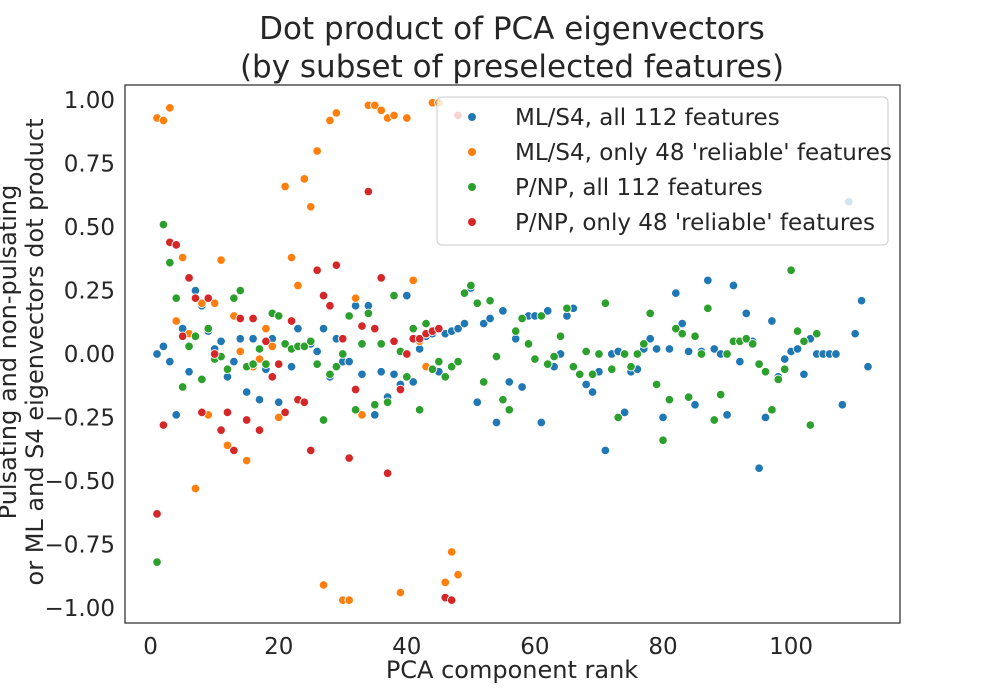  What do you see at coordinates (472, 152) in the screenshot?
I see `legend-marker-ml-s4-reliable` at bounding box center [472, 152].